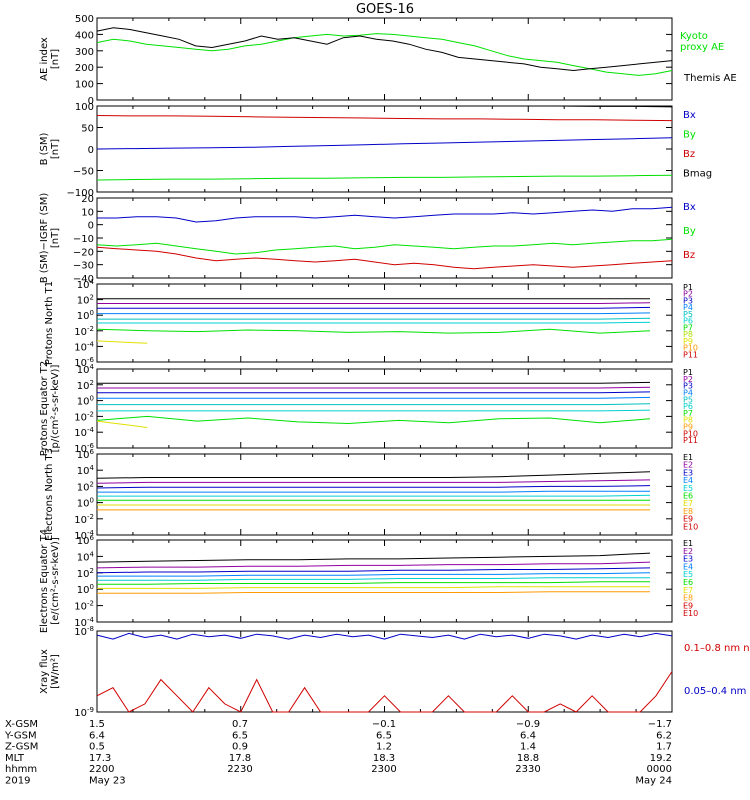 This screenshot has height=800, width=750. Describe the element at coordinates (688, 590) in the screenshot. I see `legend-label: E7` at that location.